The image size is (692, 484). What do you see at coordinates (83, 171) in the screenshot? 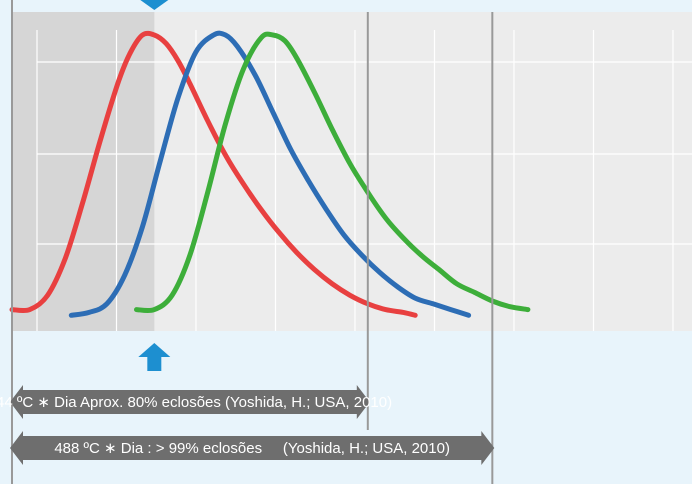
I see `shaded-region` at bounding box center [83, 171].